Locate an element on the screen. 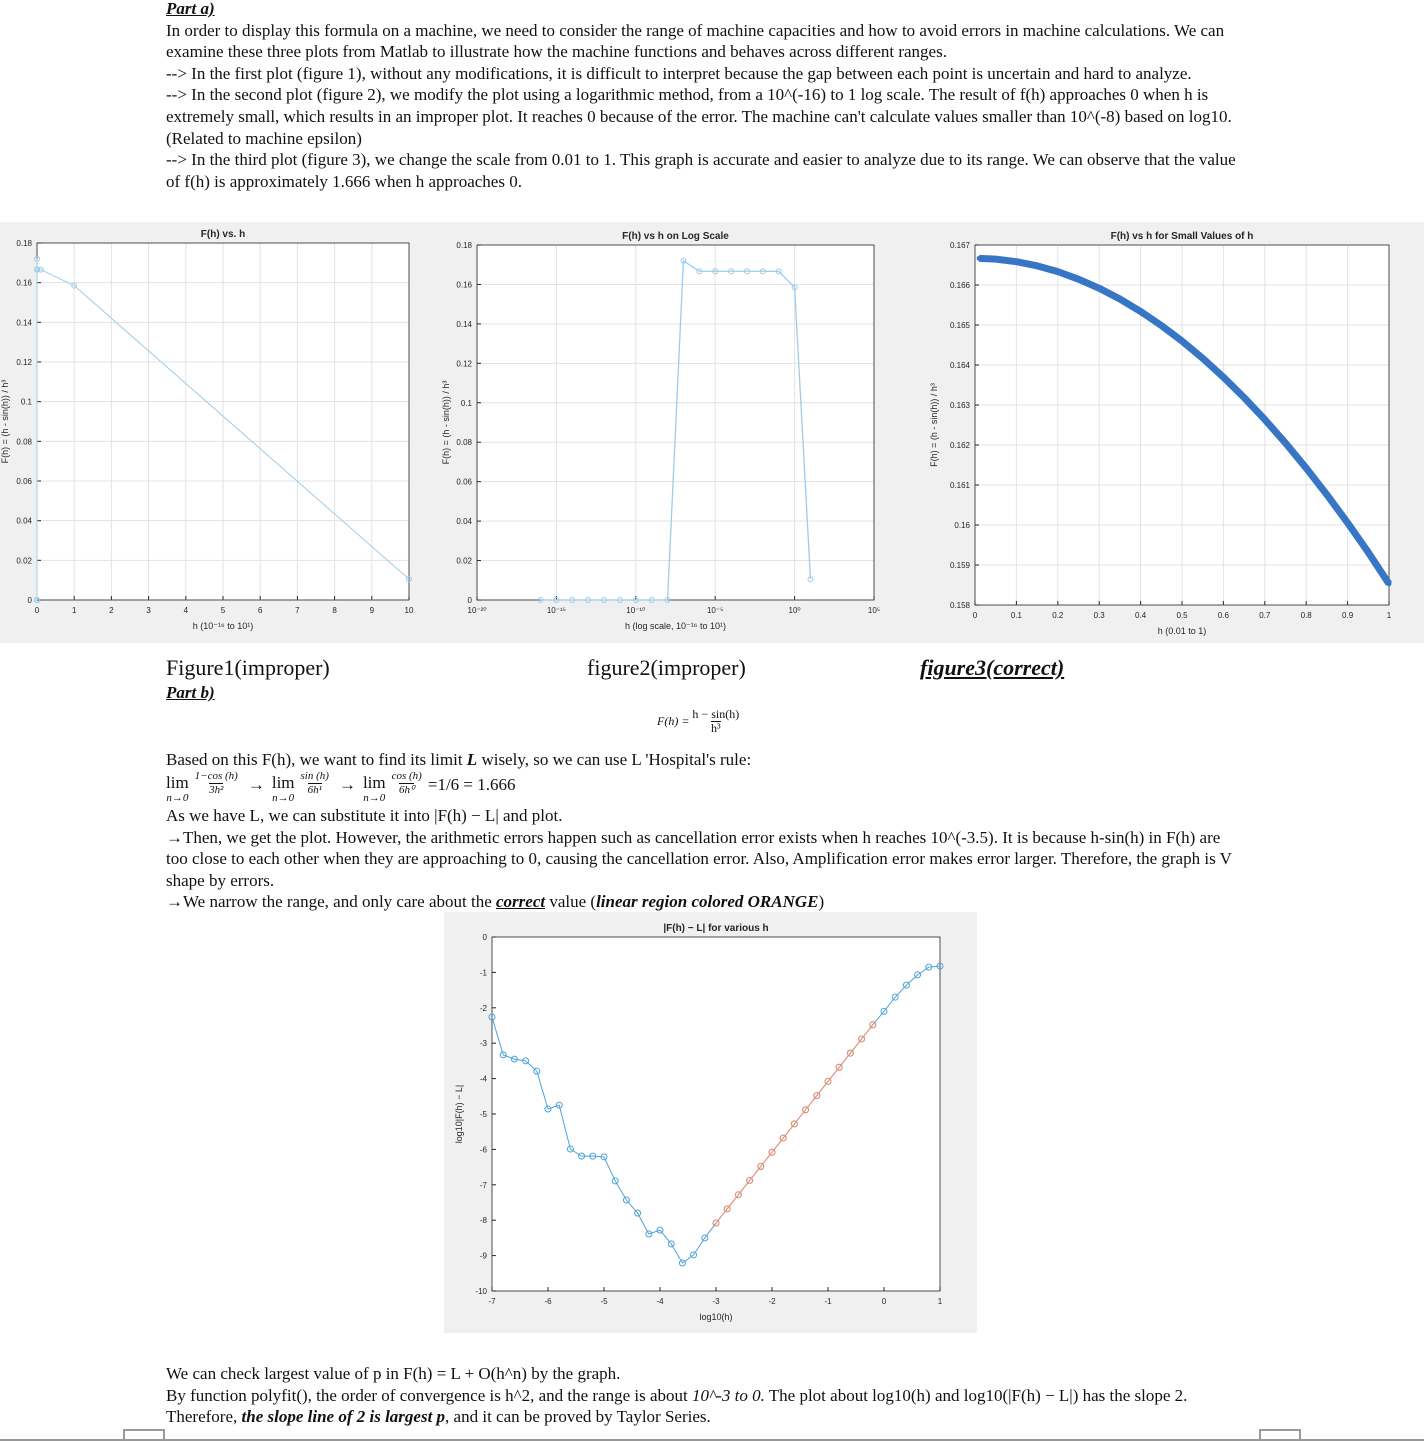 Image resolution: width=1424 pixels, height=1442 pixels. x-axis-label: h (0.01 to 1) is located at coordinates (1182, 631).